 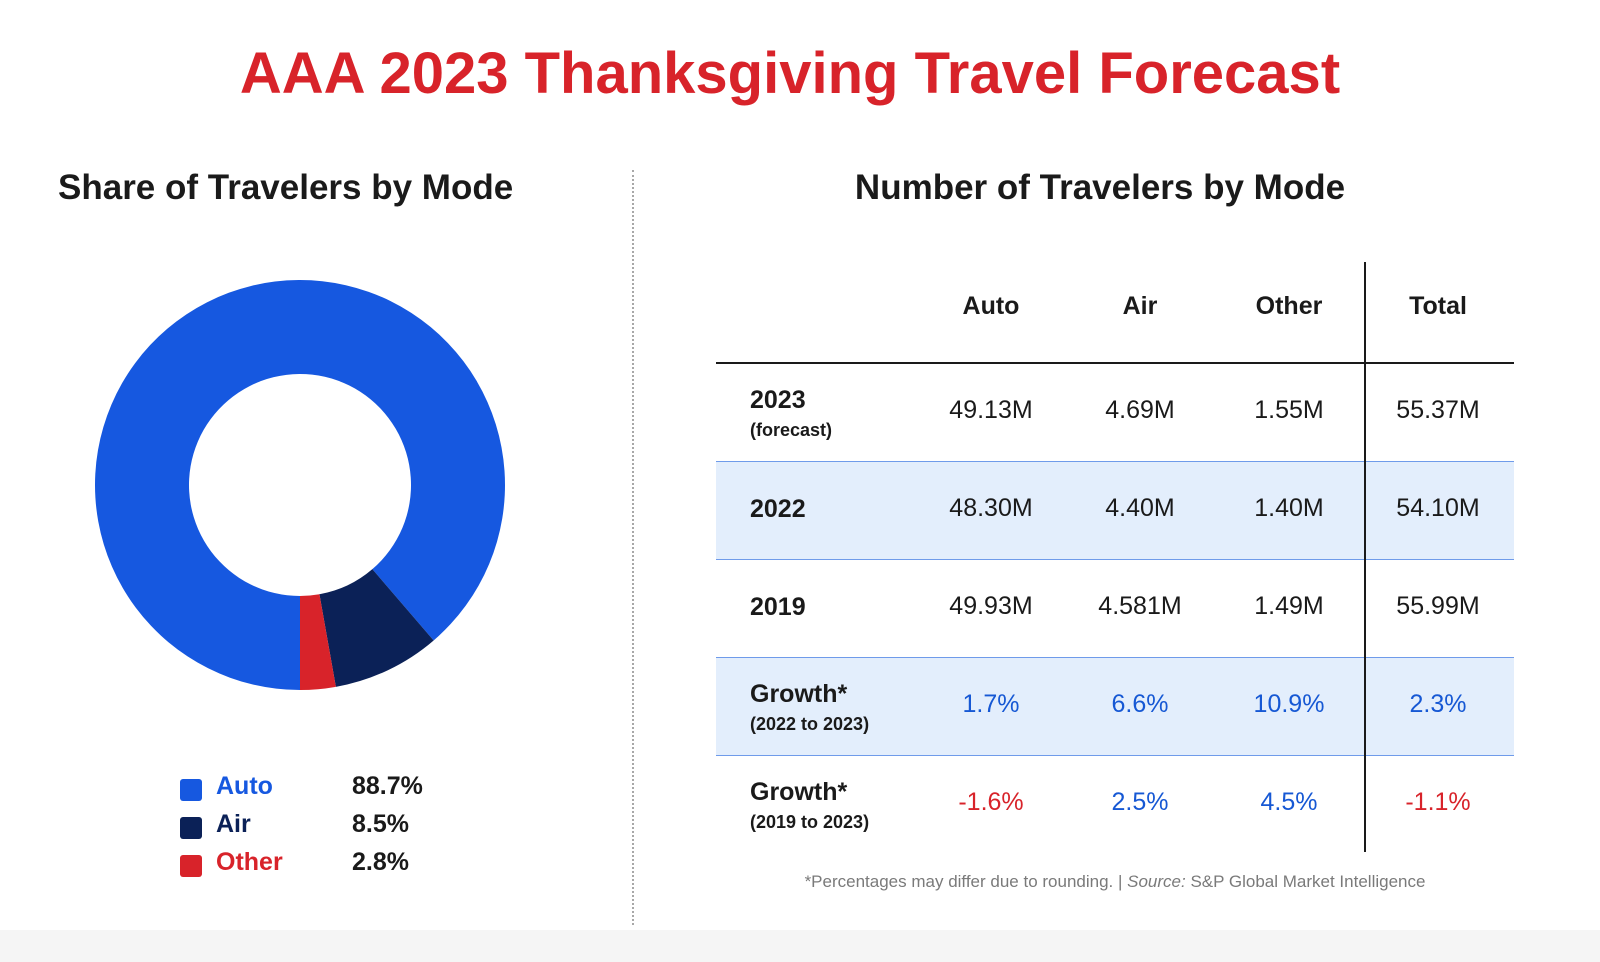 I want to click on footnote-source-label: Source:, so click(x=1156, y=881).